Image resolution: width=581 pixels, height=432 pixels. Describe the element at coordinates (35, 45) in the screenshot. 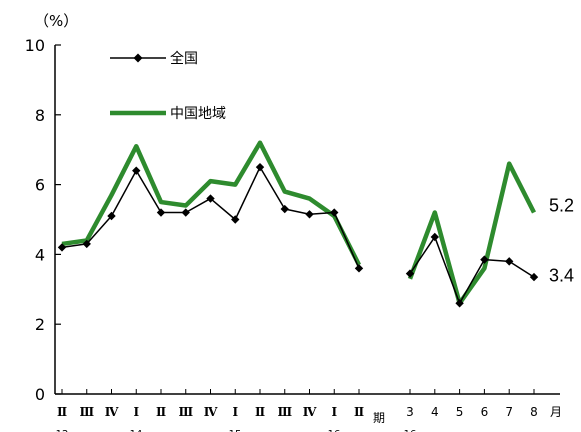

I see `y-tick-label: 10` at that location.